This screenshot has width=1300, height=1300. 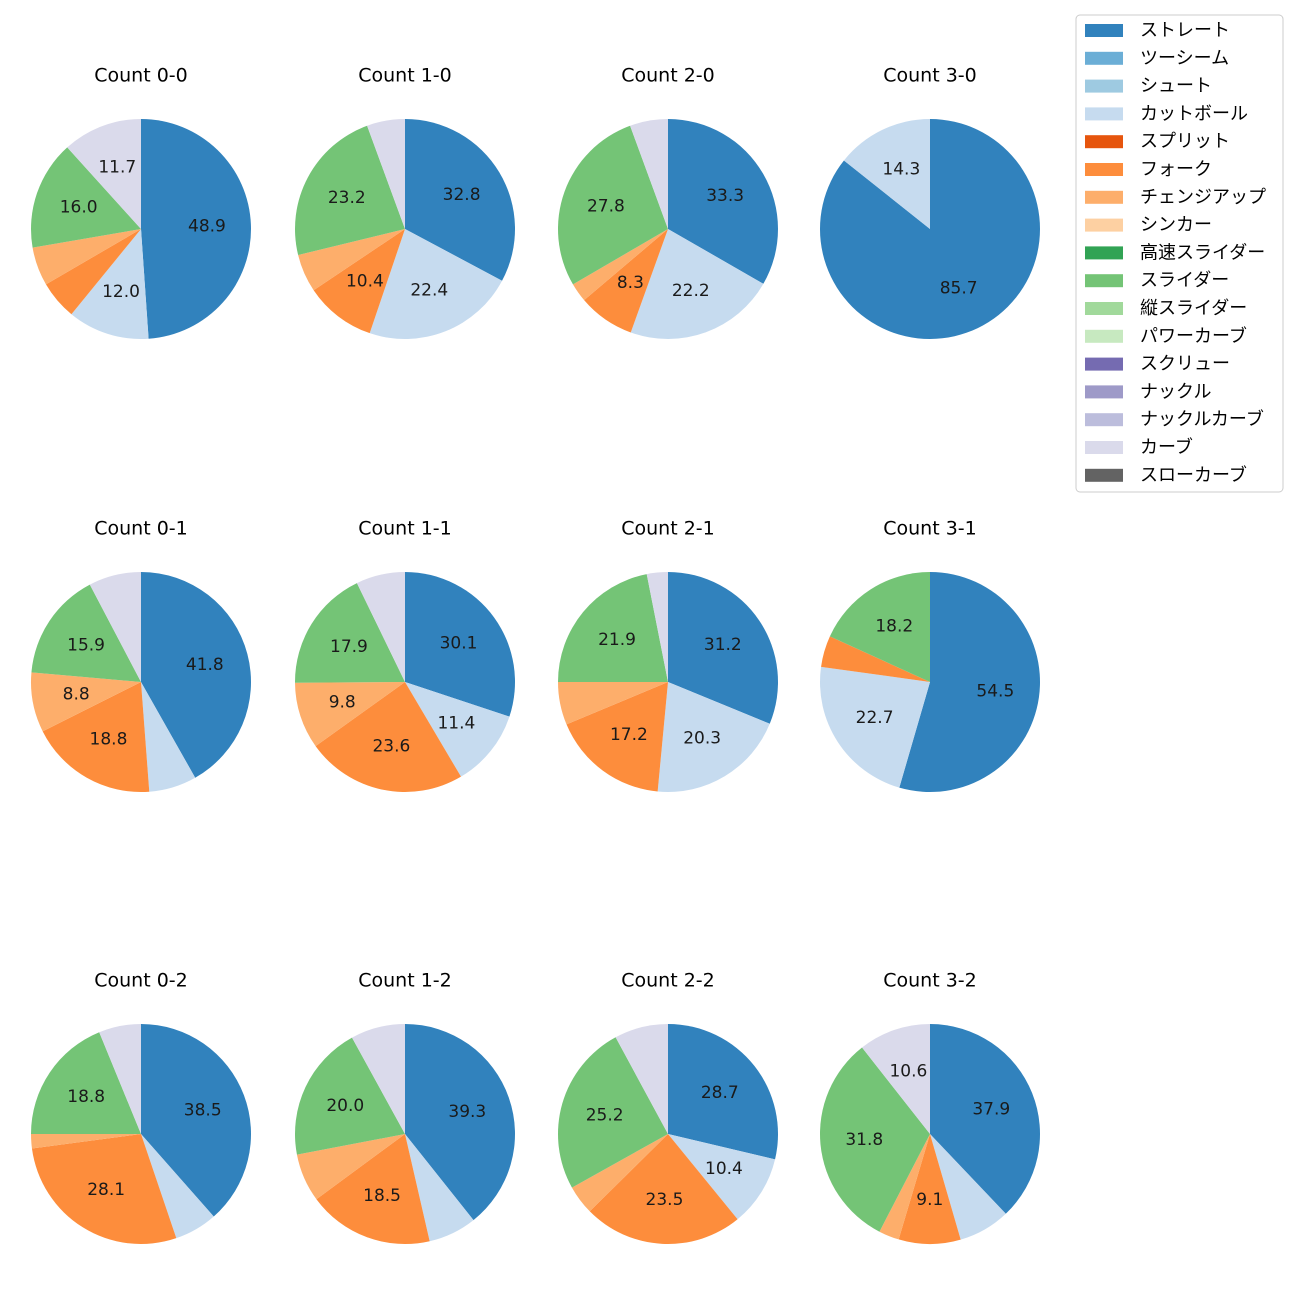 What do you see at coordinates (1179, 253) in the screenshot?
I see `legend-frame` at bounding box center [1179, 253].